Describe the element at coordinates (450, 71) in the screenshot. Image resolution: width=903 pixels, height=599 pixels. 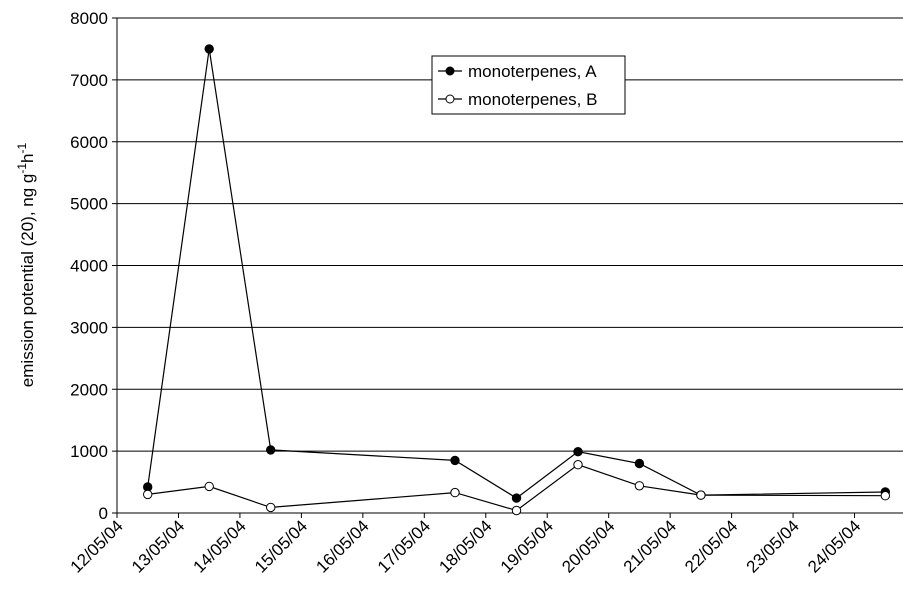
I see `legend-marker-a` at that location.